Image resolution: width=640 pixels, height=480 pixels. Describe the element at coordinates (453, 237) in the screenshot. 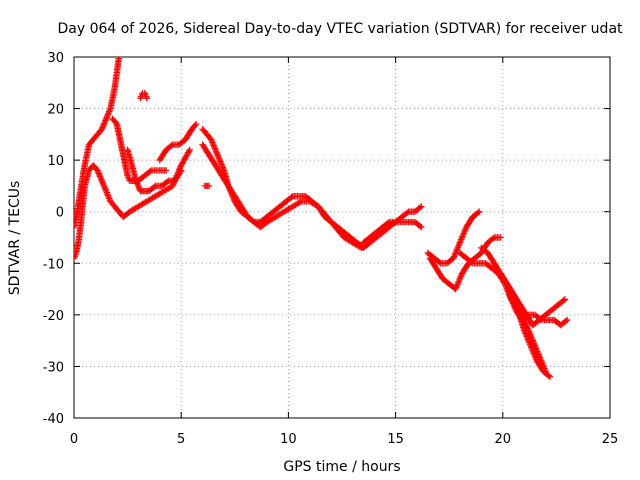

I see `series-track-l` at that location.